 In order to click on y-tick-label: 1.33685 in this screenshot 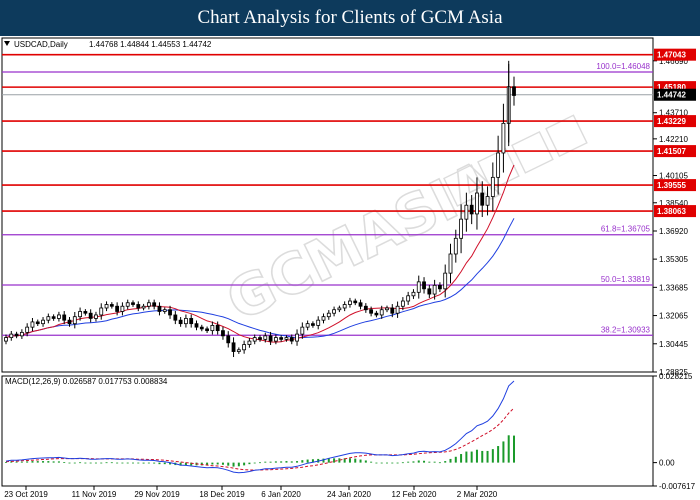, I will do `click(673, 287)`.